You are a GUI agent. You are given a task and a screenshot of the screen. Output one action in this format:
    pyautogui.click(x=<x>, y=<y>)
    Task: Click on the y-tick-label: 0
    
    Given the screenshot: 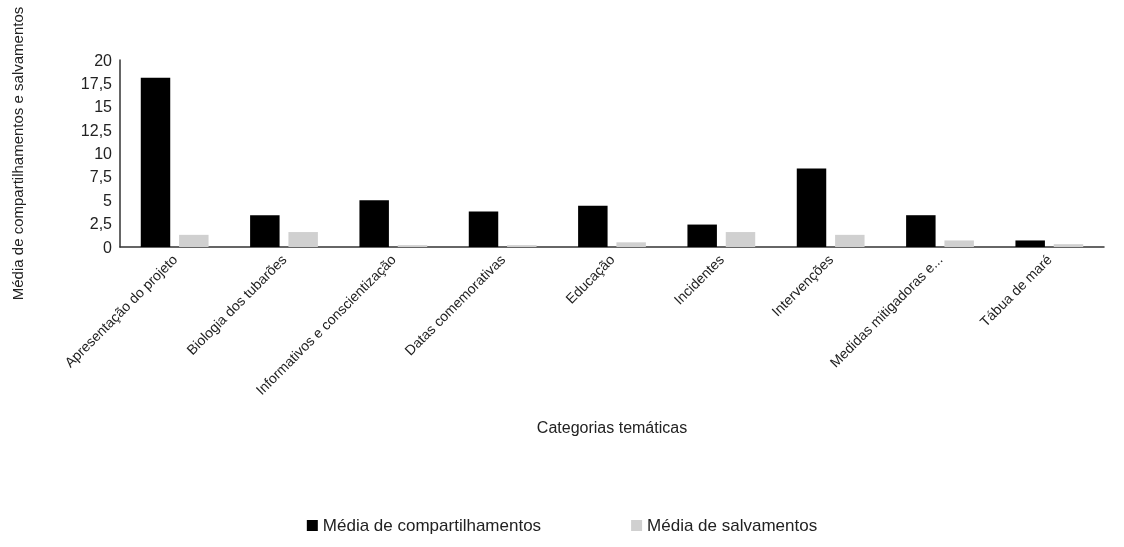 What is the action you would take?
    pyautogui.click(x=108, y=247)
    